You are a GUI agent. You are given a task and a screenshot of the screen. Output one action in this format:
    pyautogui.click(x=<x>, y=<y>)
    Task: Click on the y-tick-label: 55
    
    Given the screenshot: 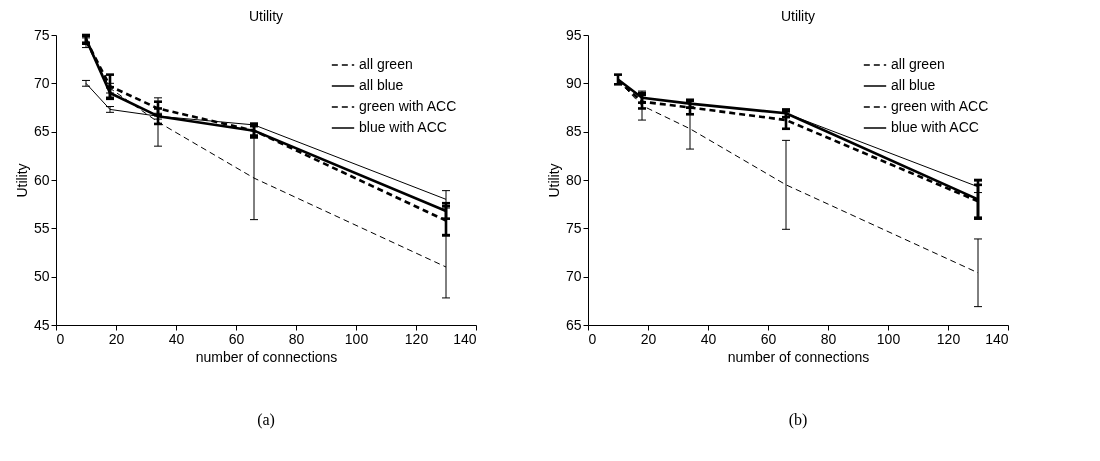 What is the action you would take?
    pyautogui.click(x=41, y=227)
    